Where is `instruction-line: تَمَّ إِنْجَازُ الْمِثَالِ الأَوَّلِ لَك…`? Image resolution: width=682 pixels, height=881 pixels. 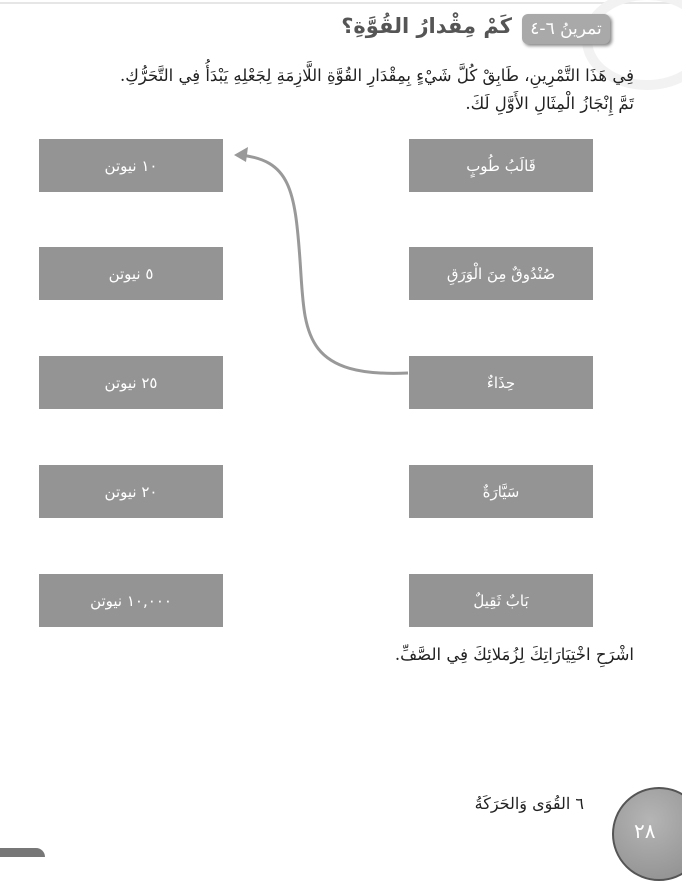 instruction-line: تَمَّ إِنْجَازُ الْمِثَالِ الأَوَّلِ لَك… is located at coordinates (549, 103).